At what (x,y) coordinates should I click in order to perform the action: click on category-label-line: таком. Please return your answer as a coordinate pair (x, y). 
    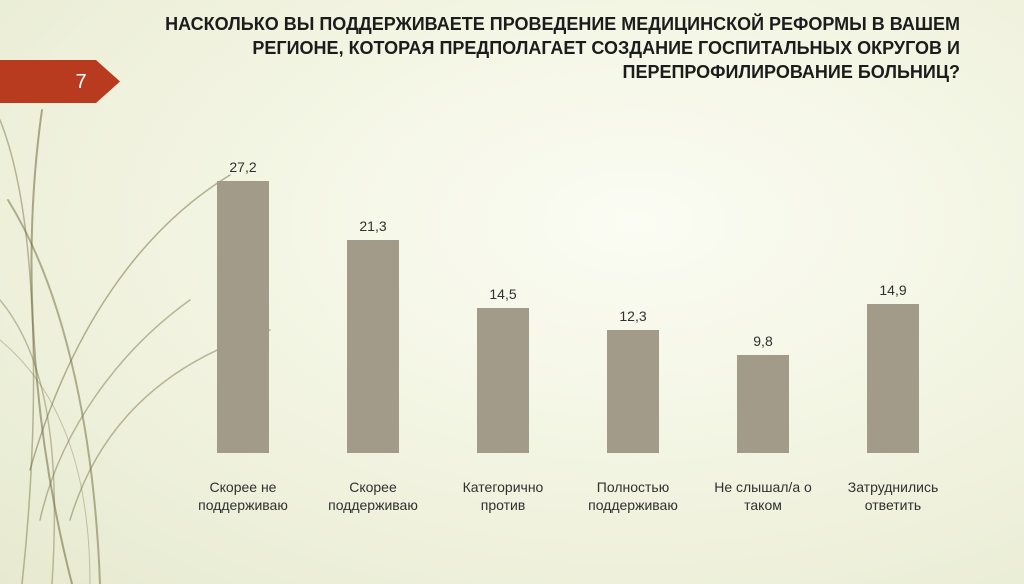
    Looking at the image, I should click on (763, 505).